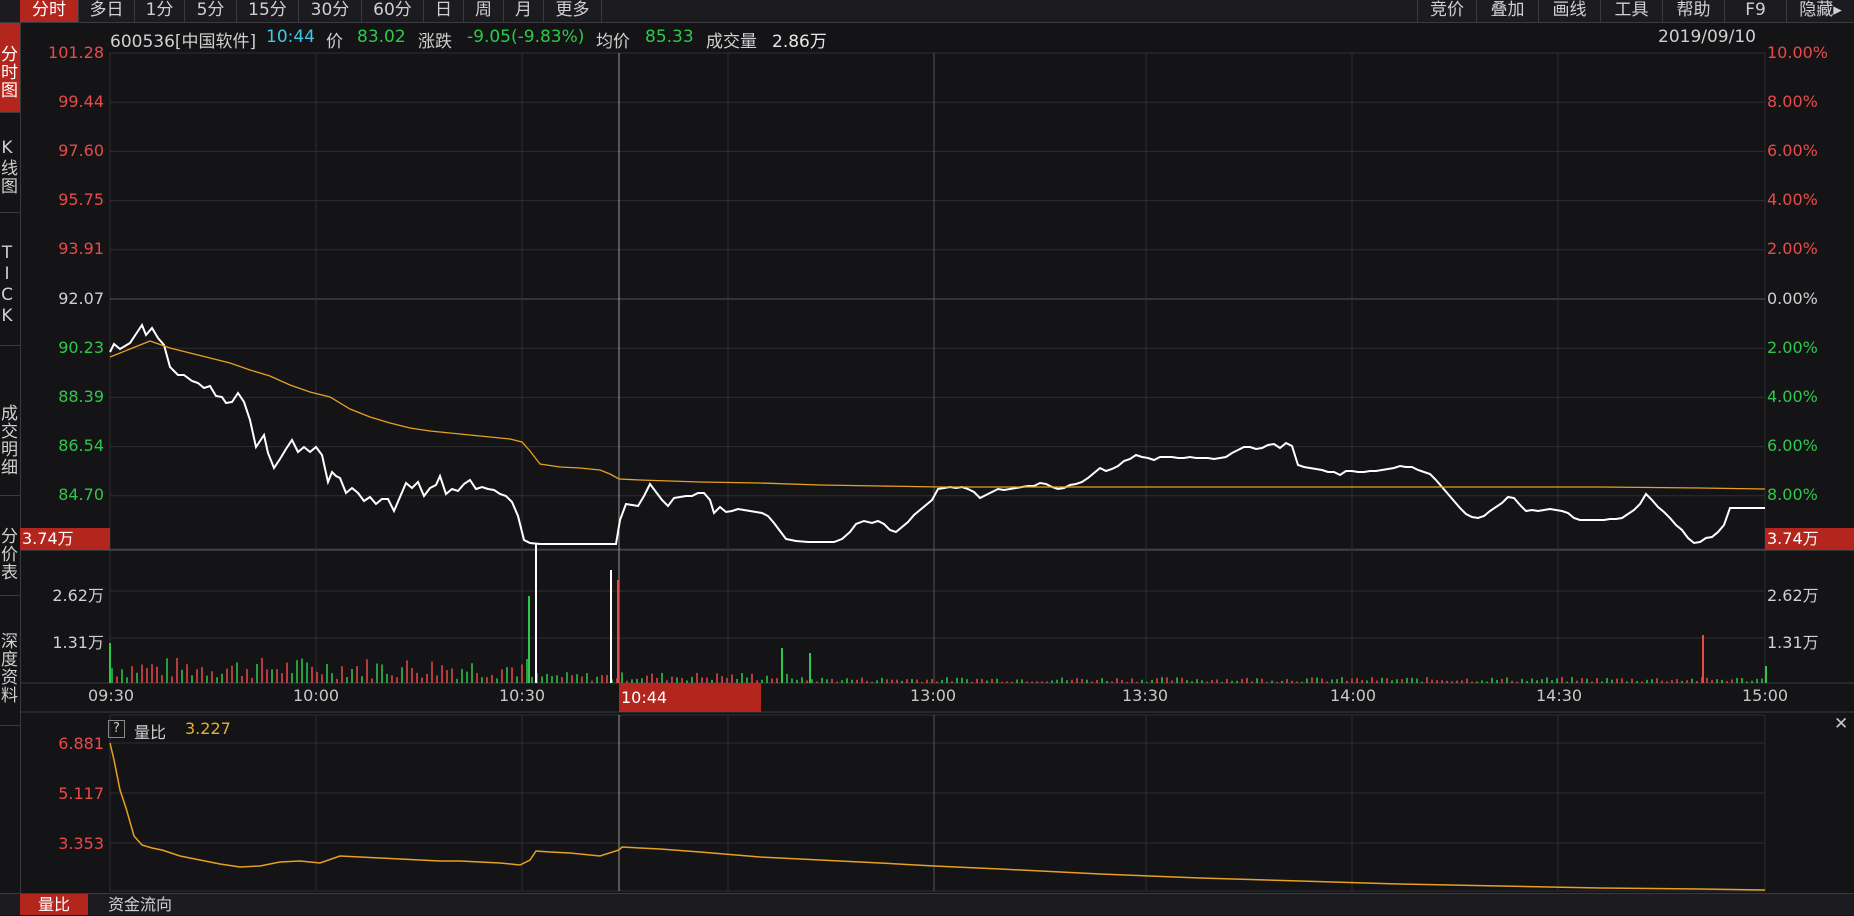 The image size is (1854, 916). Describe the element at coordinates (81, 843) in the screenshot. I see `ratio-tick: 3.353` at that location.